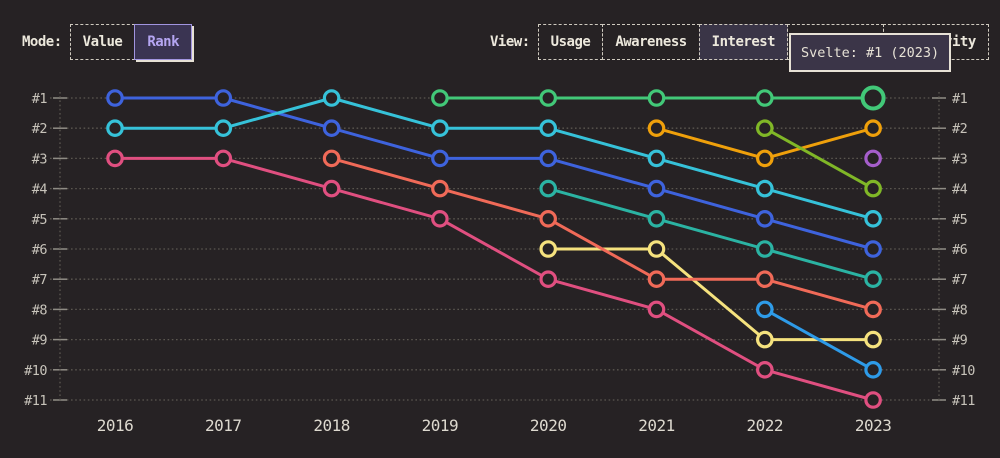  What do you see at coordinates (764, 98) in the screenshot?
I see `point-green-2022` at bounding box center [764, 98].